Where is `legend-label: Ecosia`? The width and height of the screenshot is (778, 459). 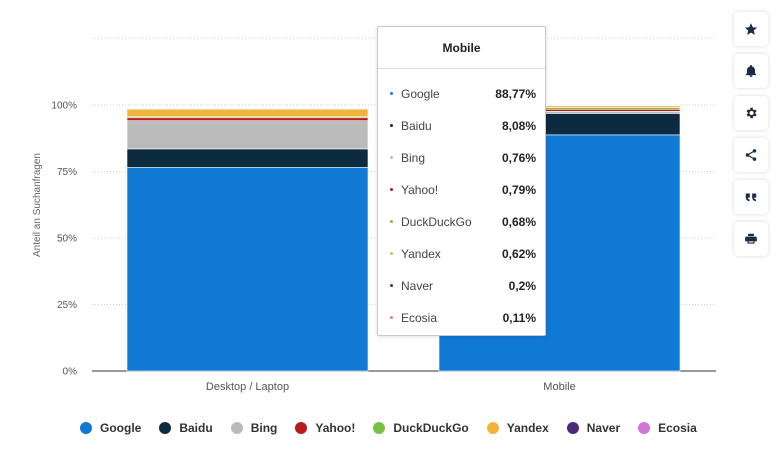
legend-label: Ecosia is located at coordinates (677, 428).